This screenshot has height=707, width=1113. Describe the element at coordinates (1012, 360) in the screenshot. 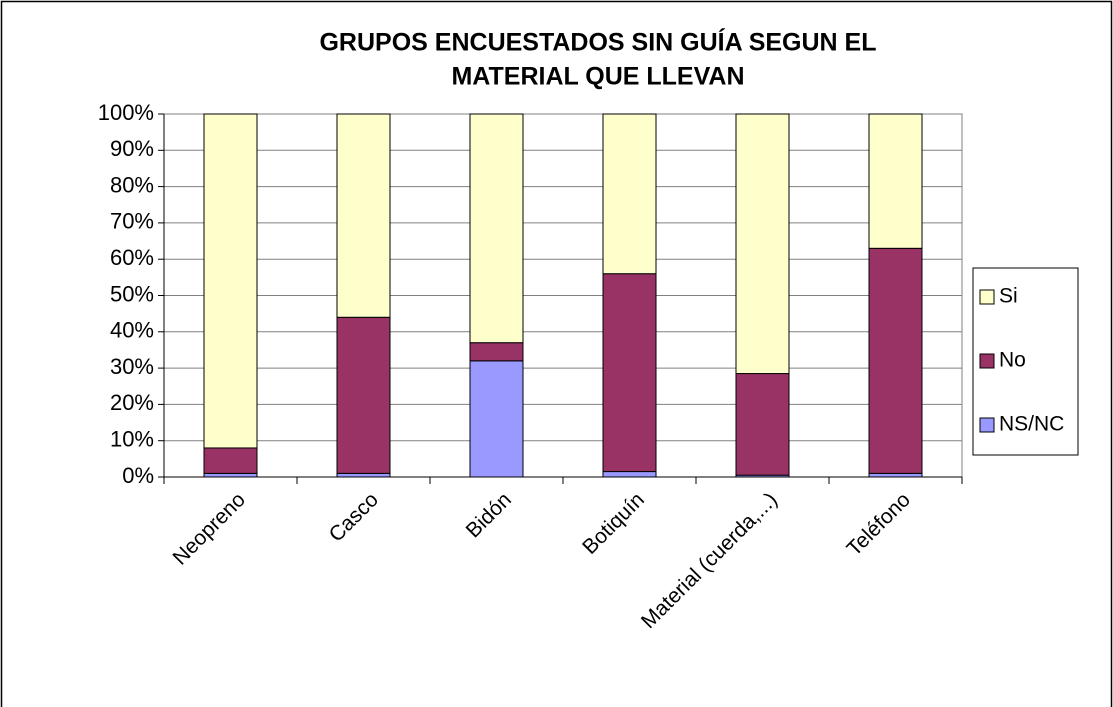

I see `legend-label: No` at that location.